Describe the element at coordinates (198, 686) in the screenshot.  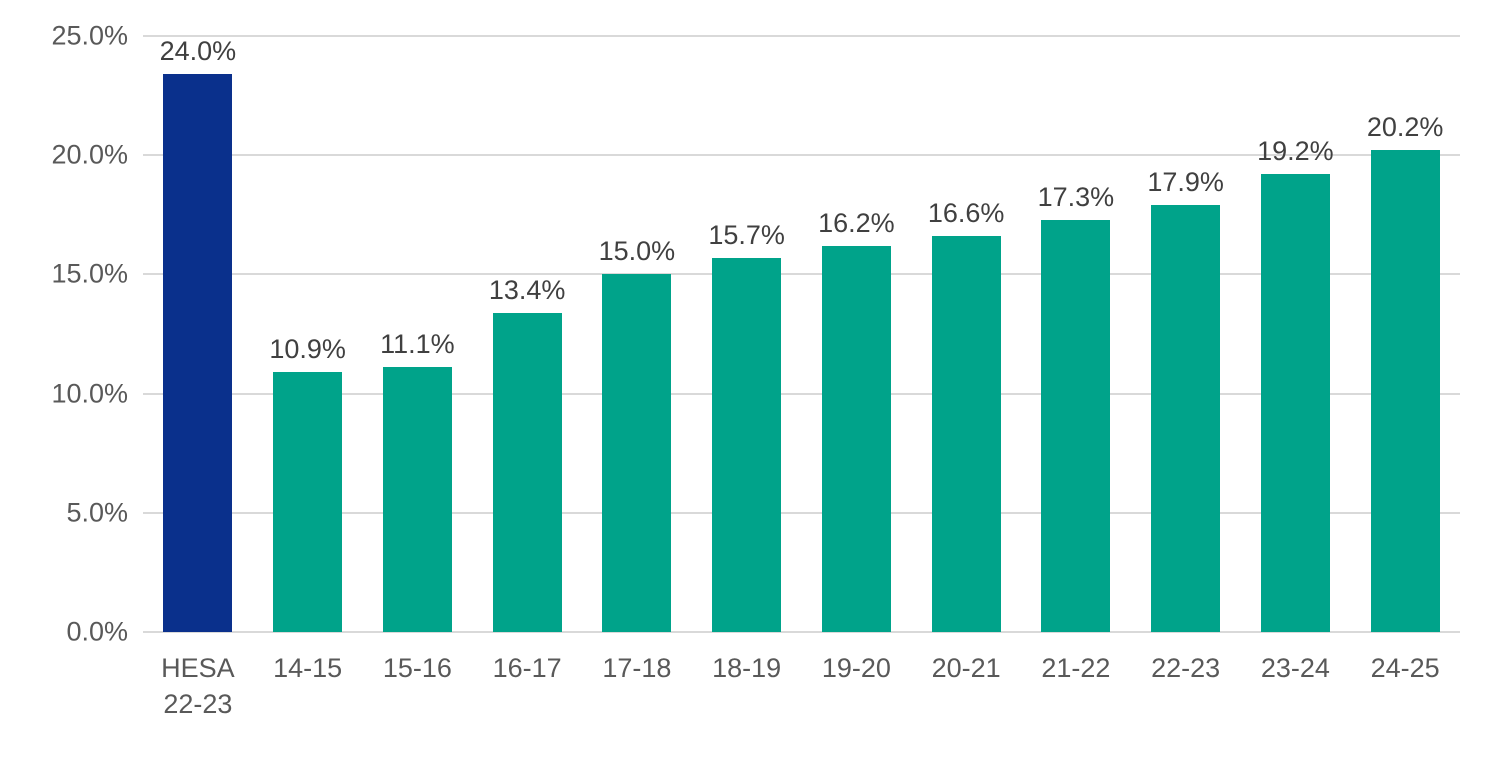
I see `x-axis-category-label: HESA 22-23` at that location.